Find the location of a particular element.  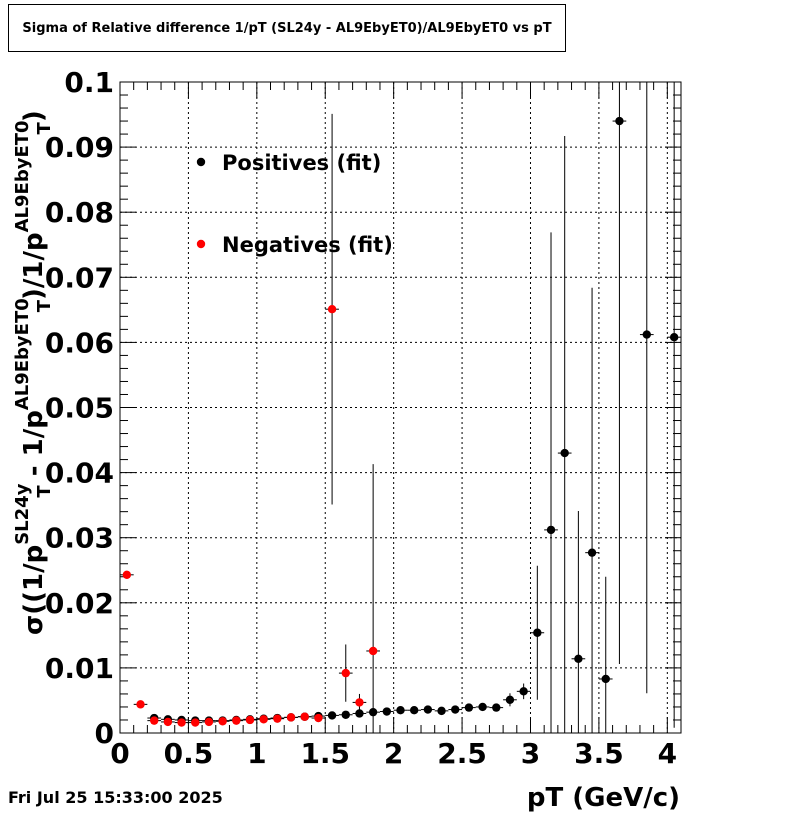

y-tick-label: 0.1 is located at coordinates (89, 82).